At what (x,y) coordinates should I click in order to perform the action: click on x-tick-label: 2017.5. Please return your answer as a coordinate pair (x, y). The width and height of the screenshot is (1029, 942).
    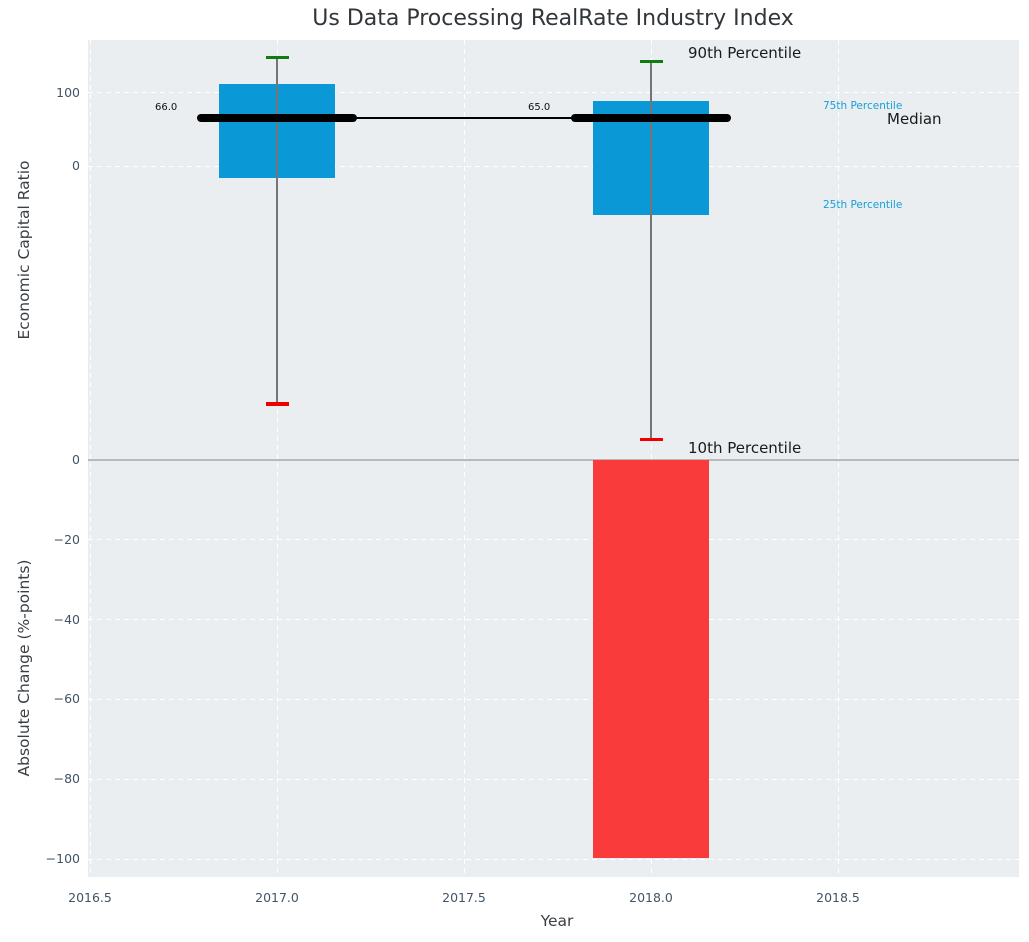
    Looking at the image, I should click on (464, 897).